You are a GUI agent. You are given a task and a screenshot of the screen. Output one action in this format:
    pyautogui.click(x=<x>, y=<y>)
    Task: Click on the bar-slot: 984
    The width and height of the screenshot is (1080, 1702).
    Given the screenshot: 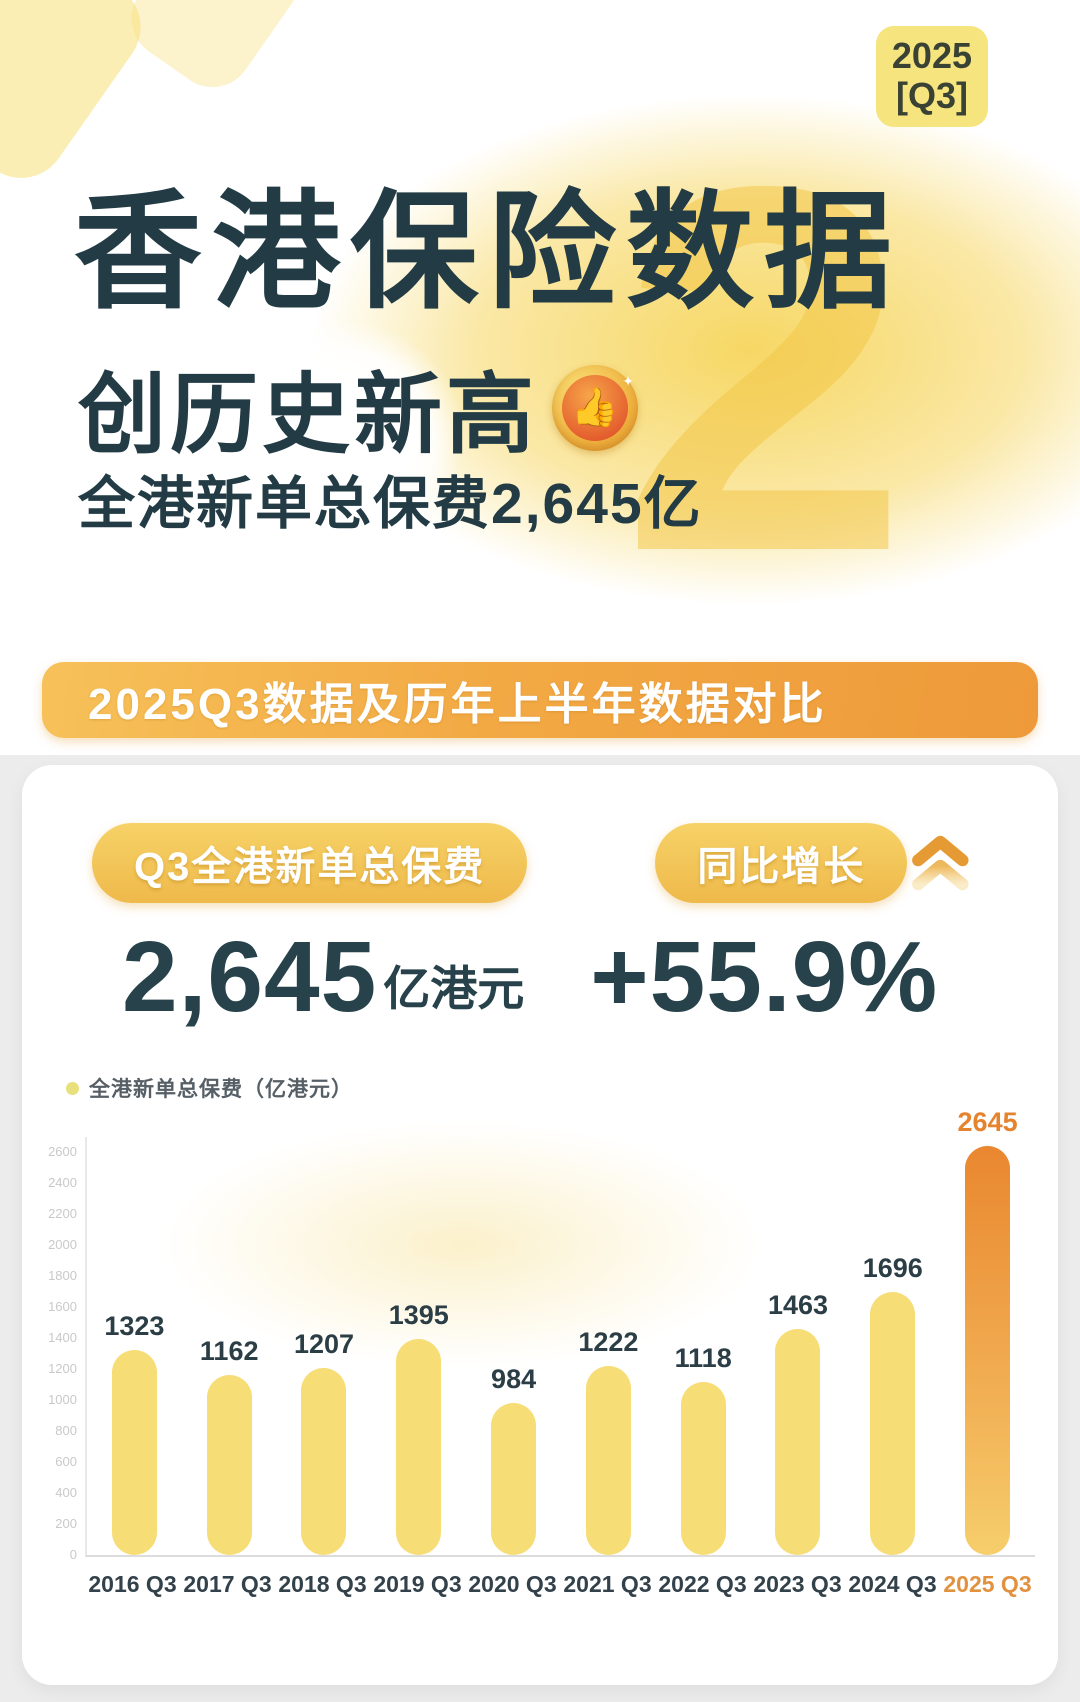 What is the action you would take?
    pyautogui.click(x=513, y=1459)
    